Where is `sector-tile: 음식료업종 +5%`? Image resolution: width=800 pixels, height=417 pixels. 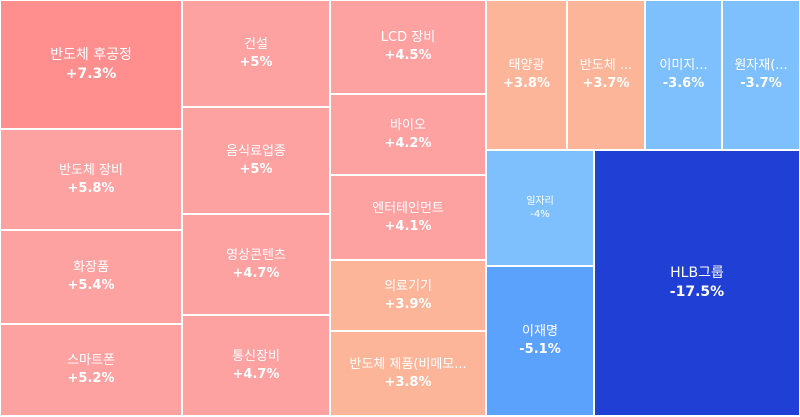 sector-tile: 음식료업종 +5% is located at coordinates (256, 160).